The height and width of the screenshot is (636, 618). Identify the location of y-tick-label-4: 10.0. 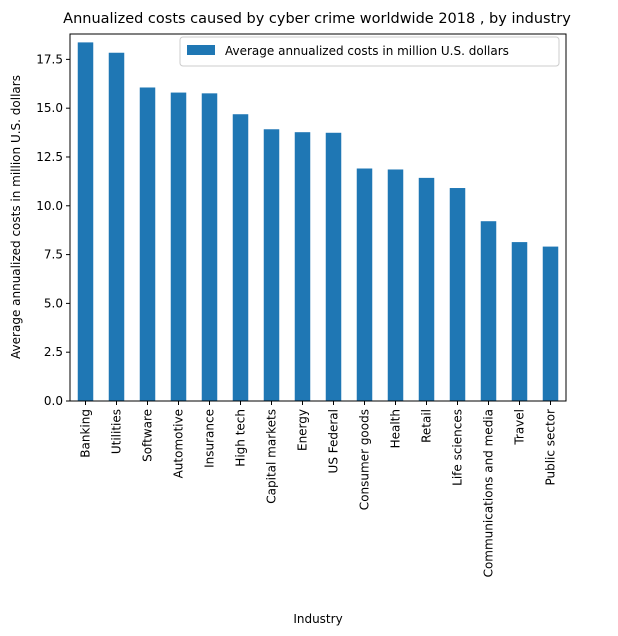
(49, 206).